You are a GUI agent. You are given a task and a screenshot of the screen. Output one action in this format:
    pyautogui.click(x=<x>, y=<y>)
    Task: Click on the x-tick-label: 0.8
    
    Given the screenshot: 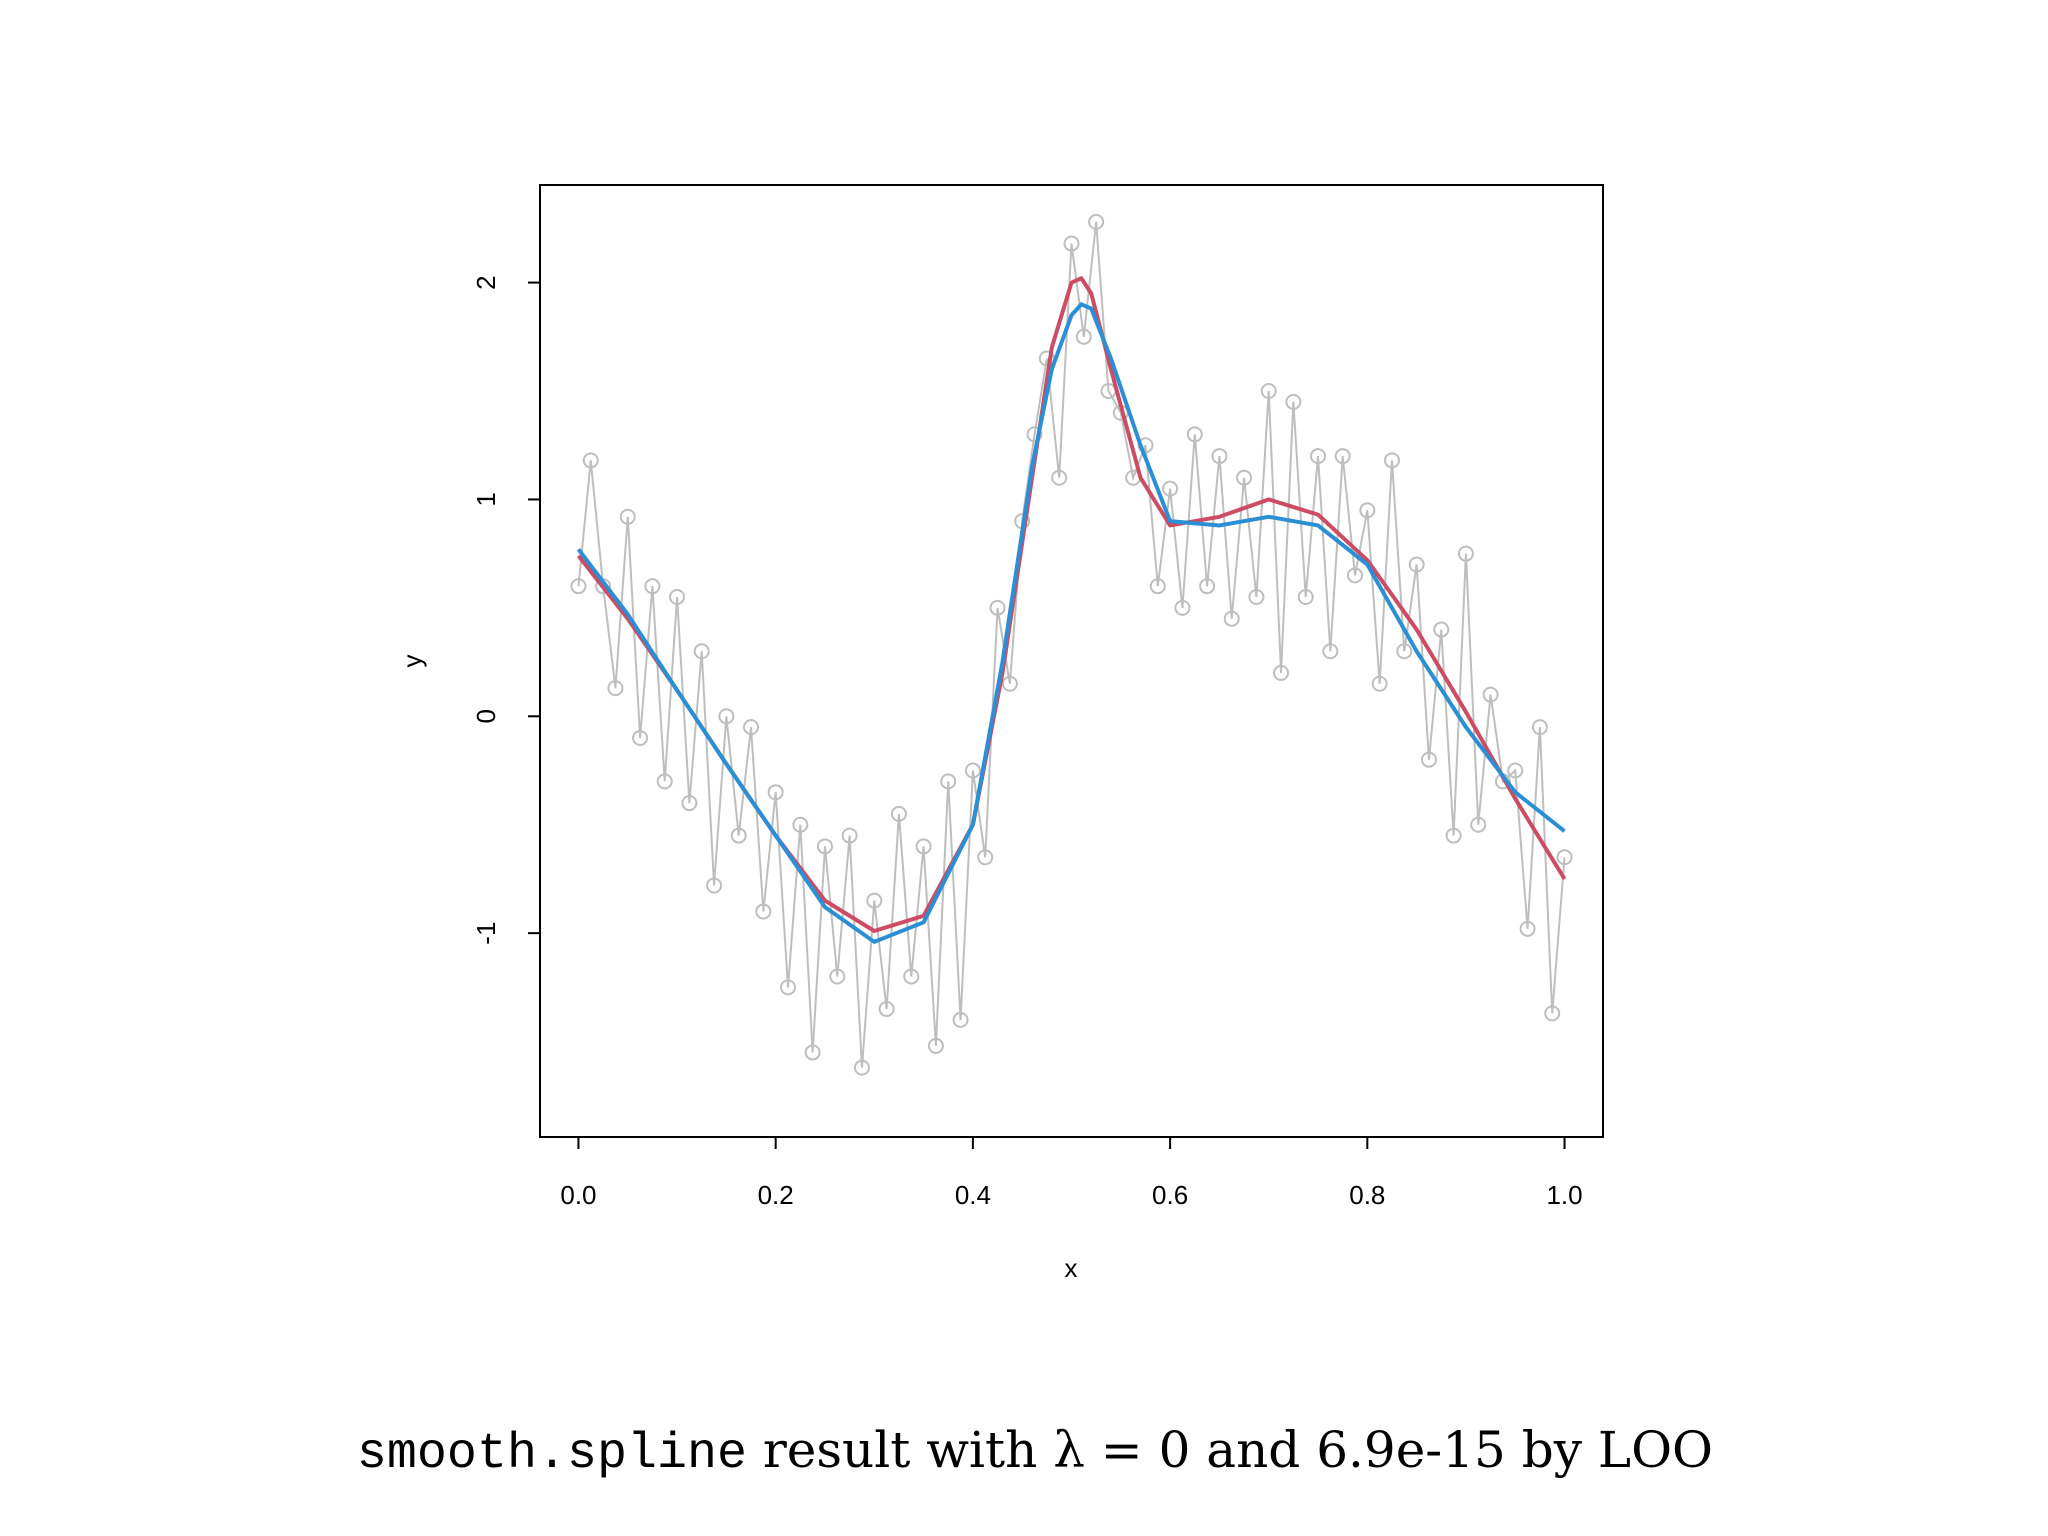 What is the action you would take?
    pyautogui.click(x=1367, y=1195)
    